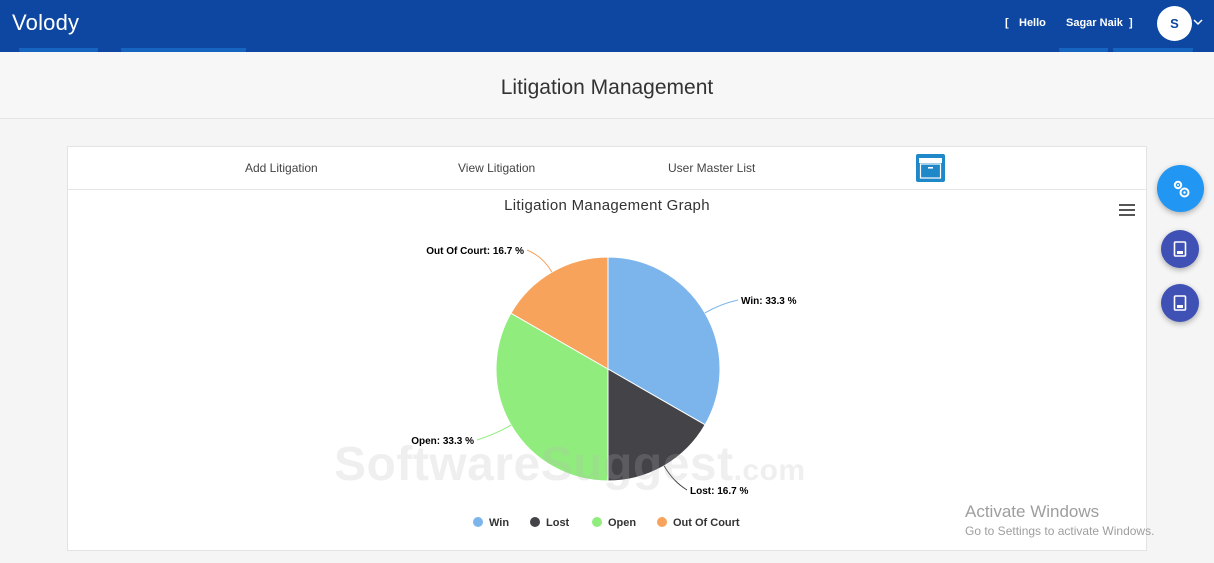 Image resolution: width=1214 pixels, height=563 pixels. I want to click on legend-item-out-of-court: Out Of Court, so click(698, 523).